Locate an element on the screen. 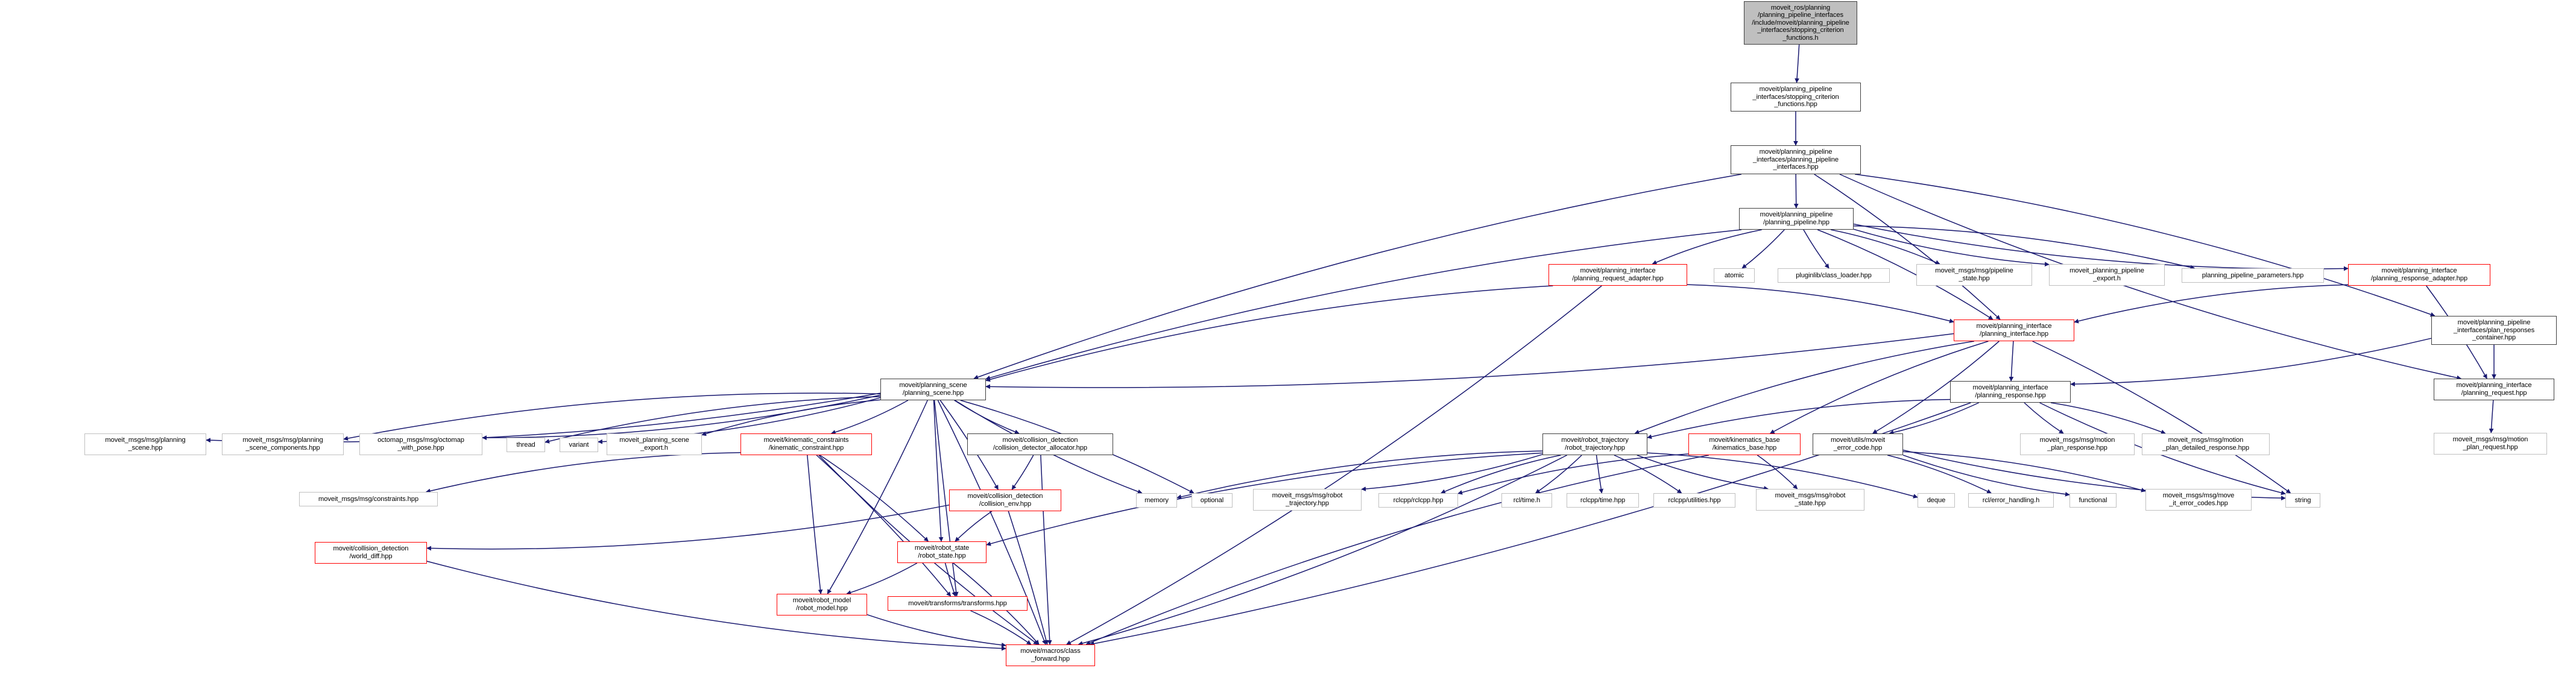  graph-node-label: deque is located at coordinates (1936, 500).